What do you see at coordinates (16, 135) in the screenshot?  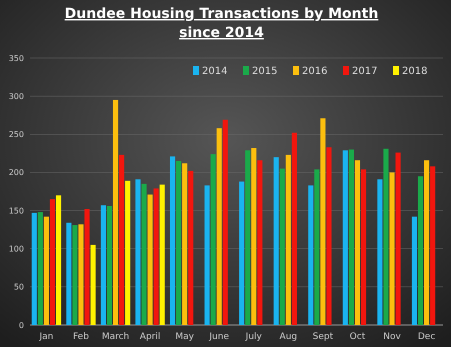 I see `y-tick-label: 250` at bounding box center [16, 135].